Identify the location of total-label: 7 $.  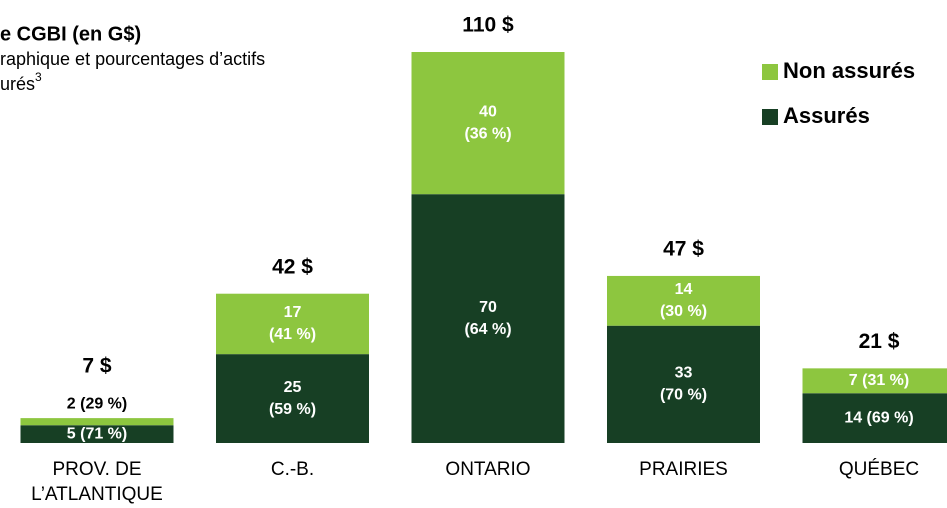
(97, 366).